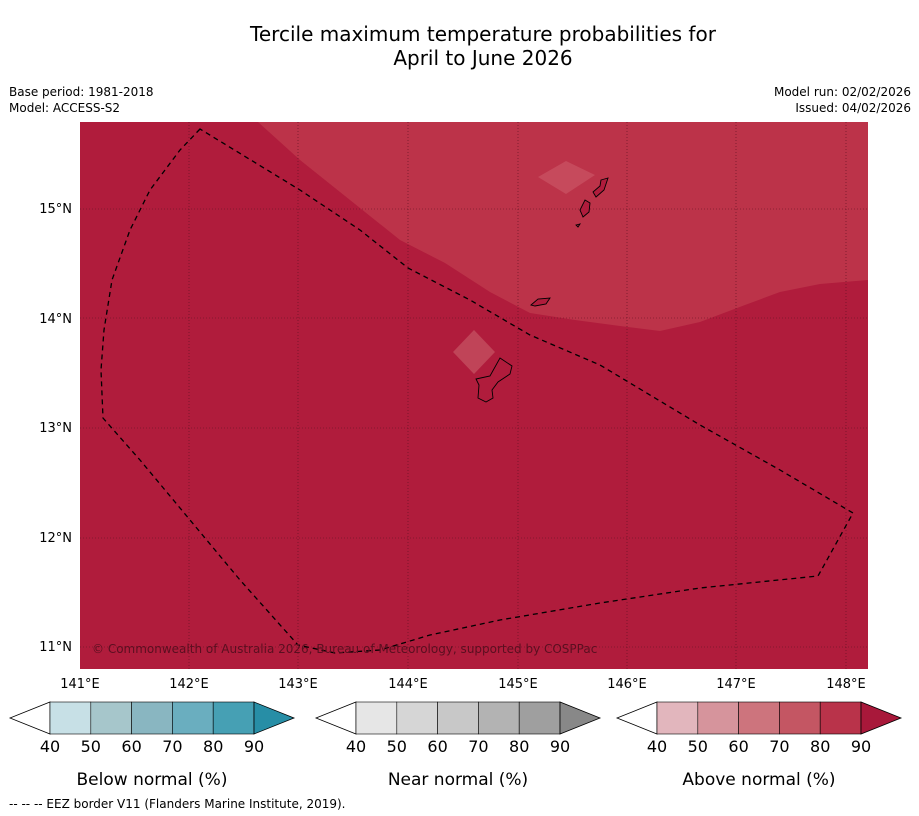 This screenshot has height=816, width=919. What do you see at coordinates (81, 100) in the screenshot?
I see `meta-left: Base period: 1981-2018 Model: ACCESS-S2` at bounding box center [81, 100].